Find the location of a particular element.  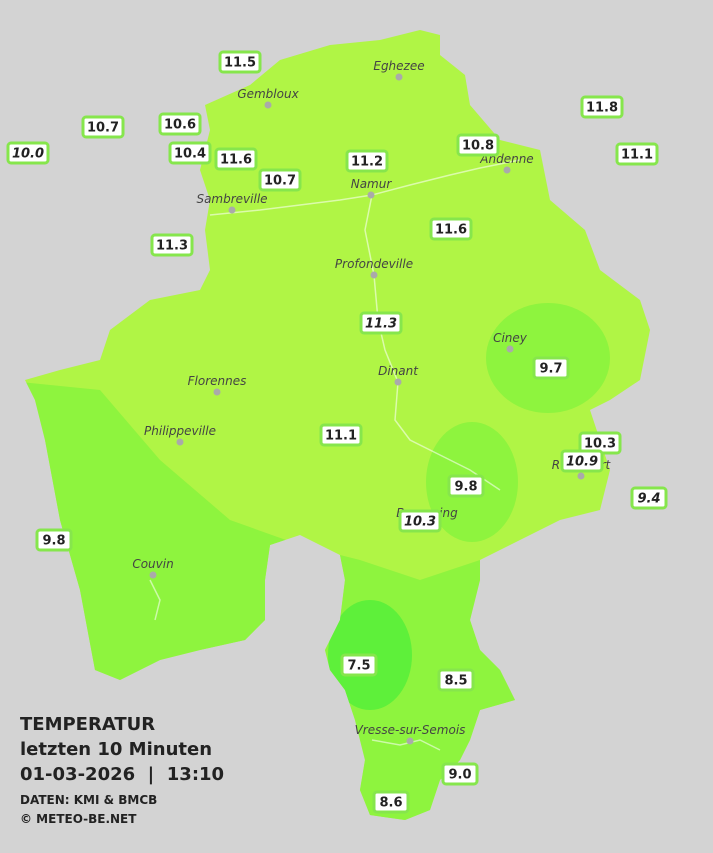

station-temp: 10.4 is located at coordinates (190, 154).